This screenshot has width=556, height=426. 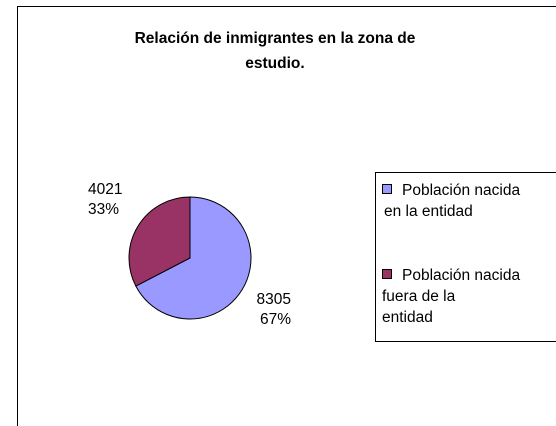 What do you see at coordinates (428, 211) in the screenshot?
I see `legend-label-native-line-2: en la entidad` at bounding box center [428, 211].